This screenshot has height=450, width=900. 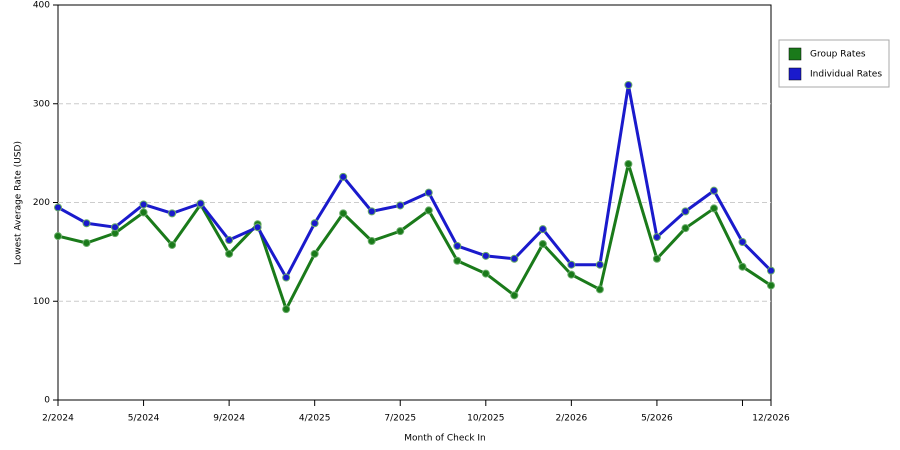 What do you see at coordinates (19, 203) in the screenshot?
I see `y-axis-label: Lowest Average Rate (USD)` at bounding box center [19, 203].